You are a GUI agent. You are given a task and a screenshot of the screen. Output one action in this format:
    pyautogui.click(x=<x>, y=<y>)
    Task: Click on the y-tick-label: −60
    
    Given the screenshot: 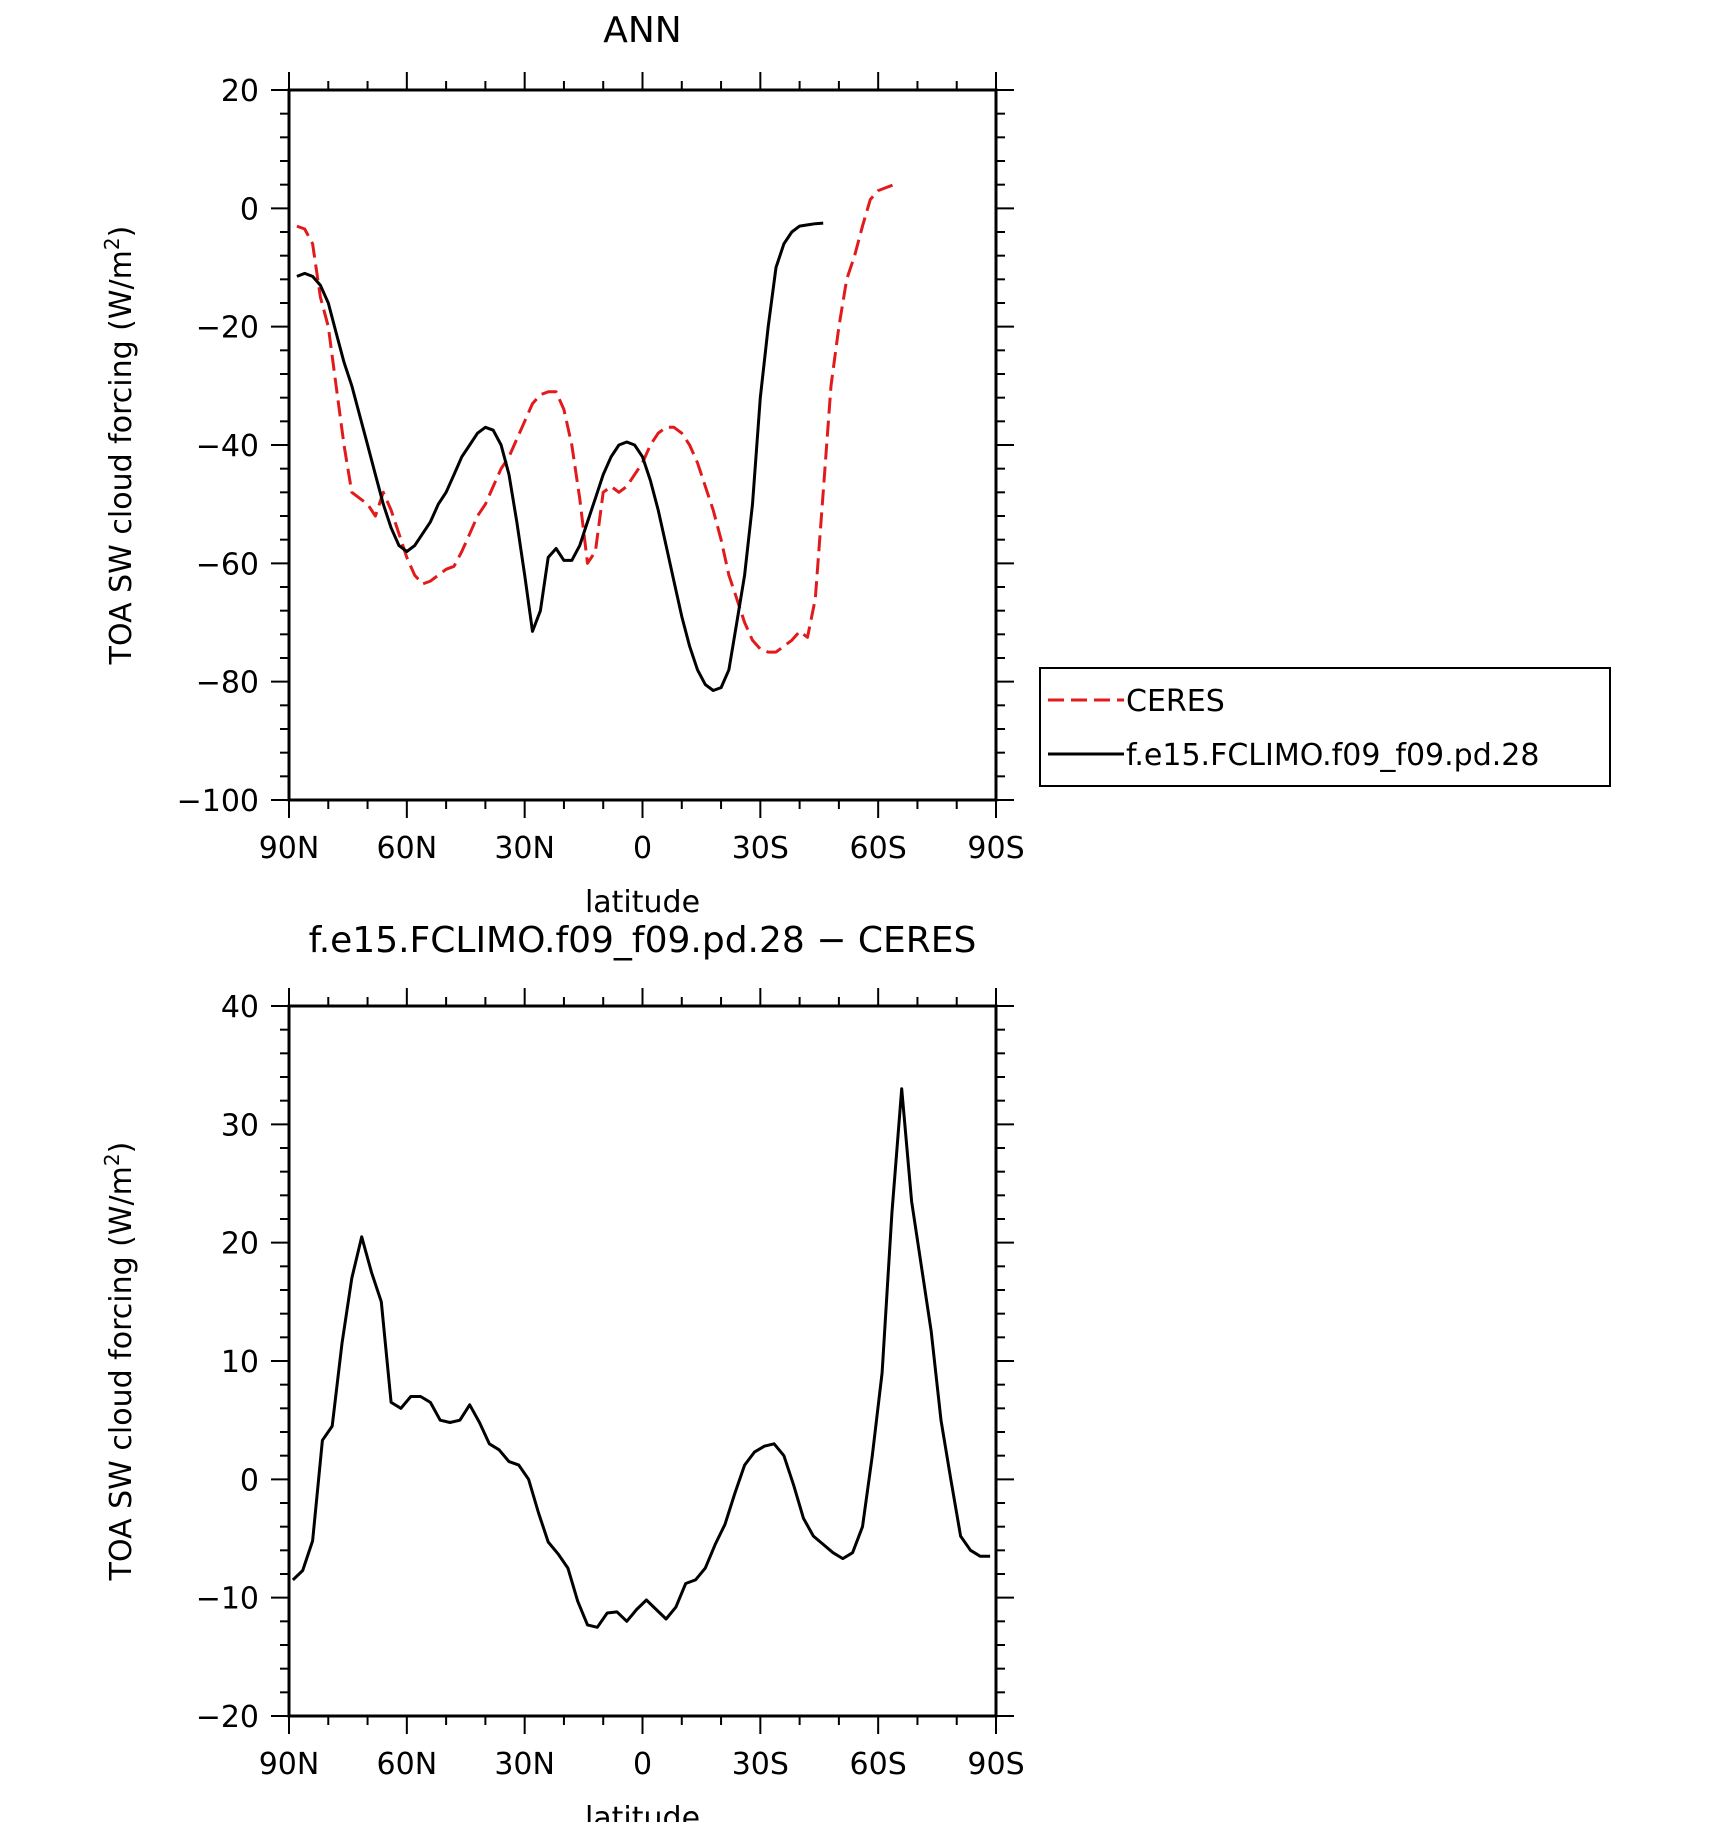 What is the action you would take?
    pyautogui.click(x=227, y=564)
    